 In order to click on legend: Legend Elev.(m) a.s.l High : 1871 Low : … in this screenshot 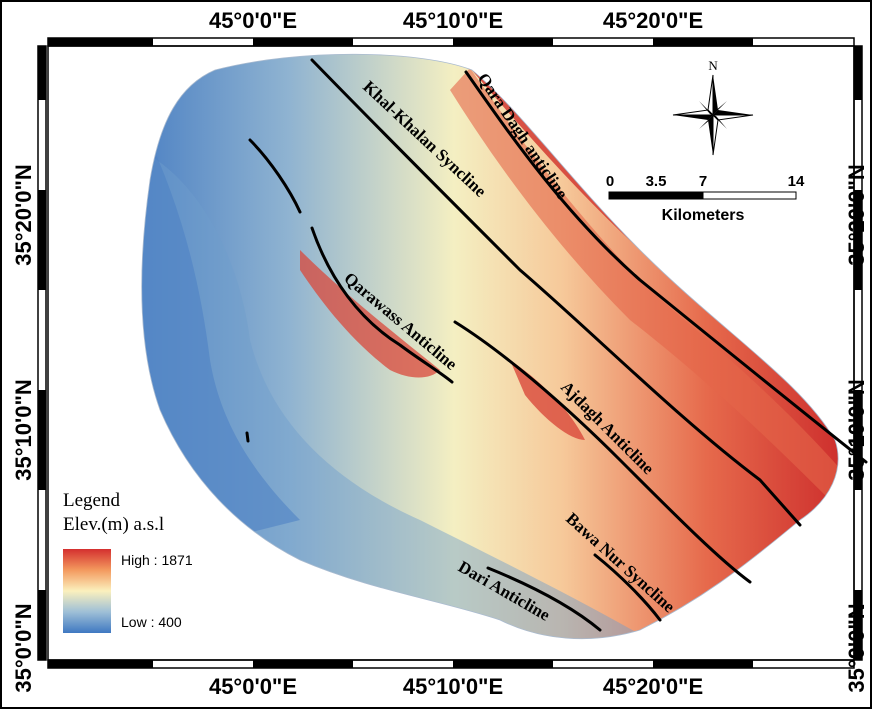, I will do `click(128, 561)`.